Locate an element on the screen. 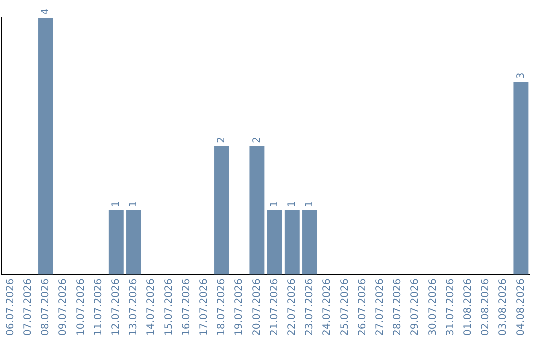  x-tick-label: 11.07.2026 is located at coordinates (98, 307).